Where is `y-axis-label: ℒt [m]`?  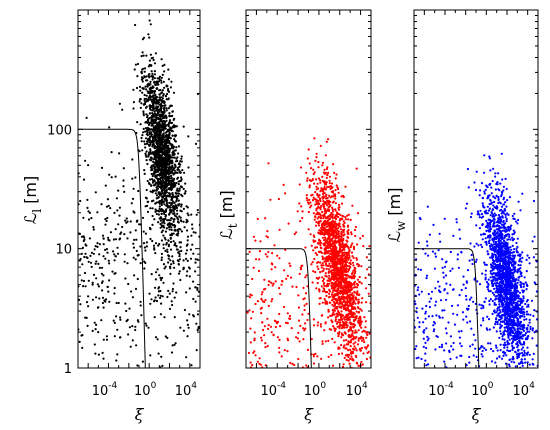 y-axis-label: ℒt [m] is located at coordinates (228, 215).